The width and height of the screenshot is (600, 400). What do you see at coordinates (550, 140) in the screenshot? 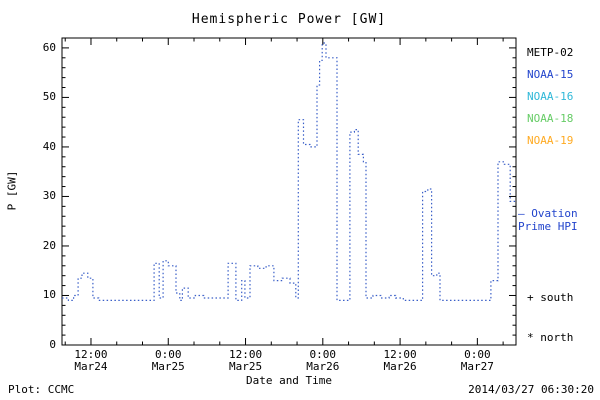
I see `legend-item-noaa-19: NOAA-19` at bounding box center [550, 140].